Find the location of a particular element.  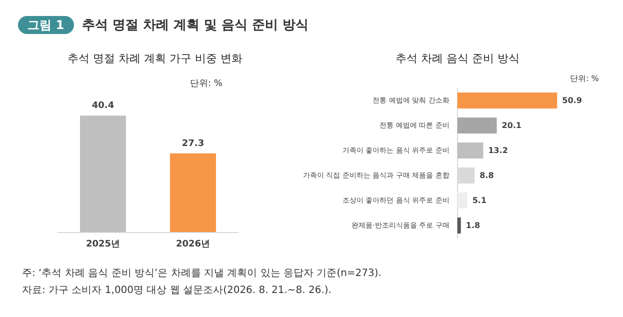

data-label: 27.3 is located at coordinates (193, 143).